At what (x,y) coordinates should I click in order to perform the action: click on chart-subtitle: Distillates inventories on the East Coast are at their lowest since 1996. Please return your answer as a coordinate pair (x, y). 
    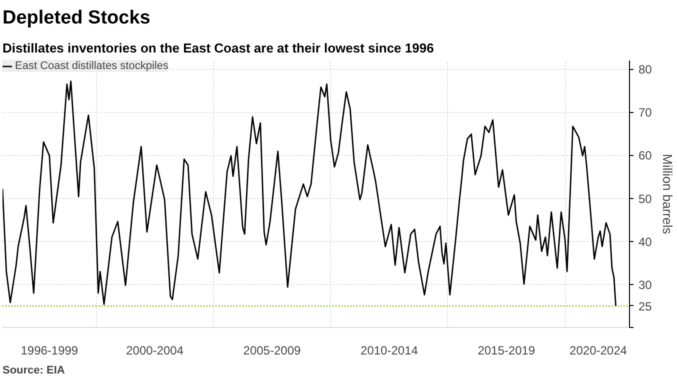
    Looking at the image, I should click on (218, 48).